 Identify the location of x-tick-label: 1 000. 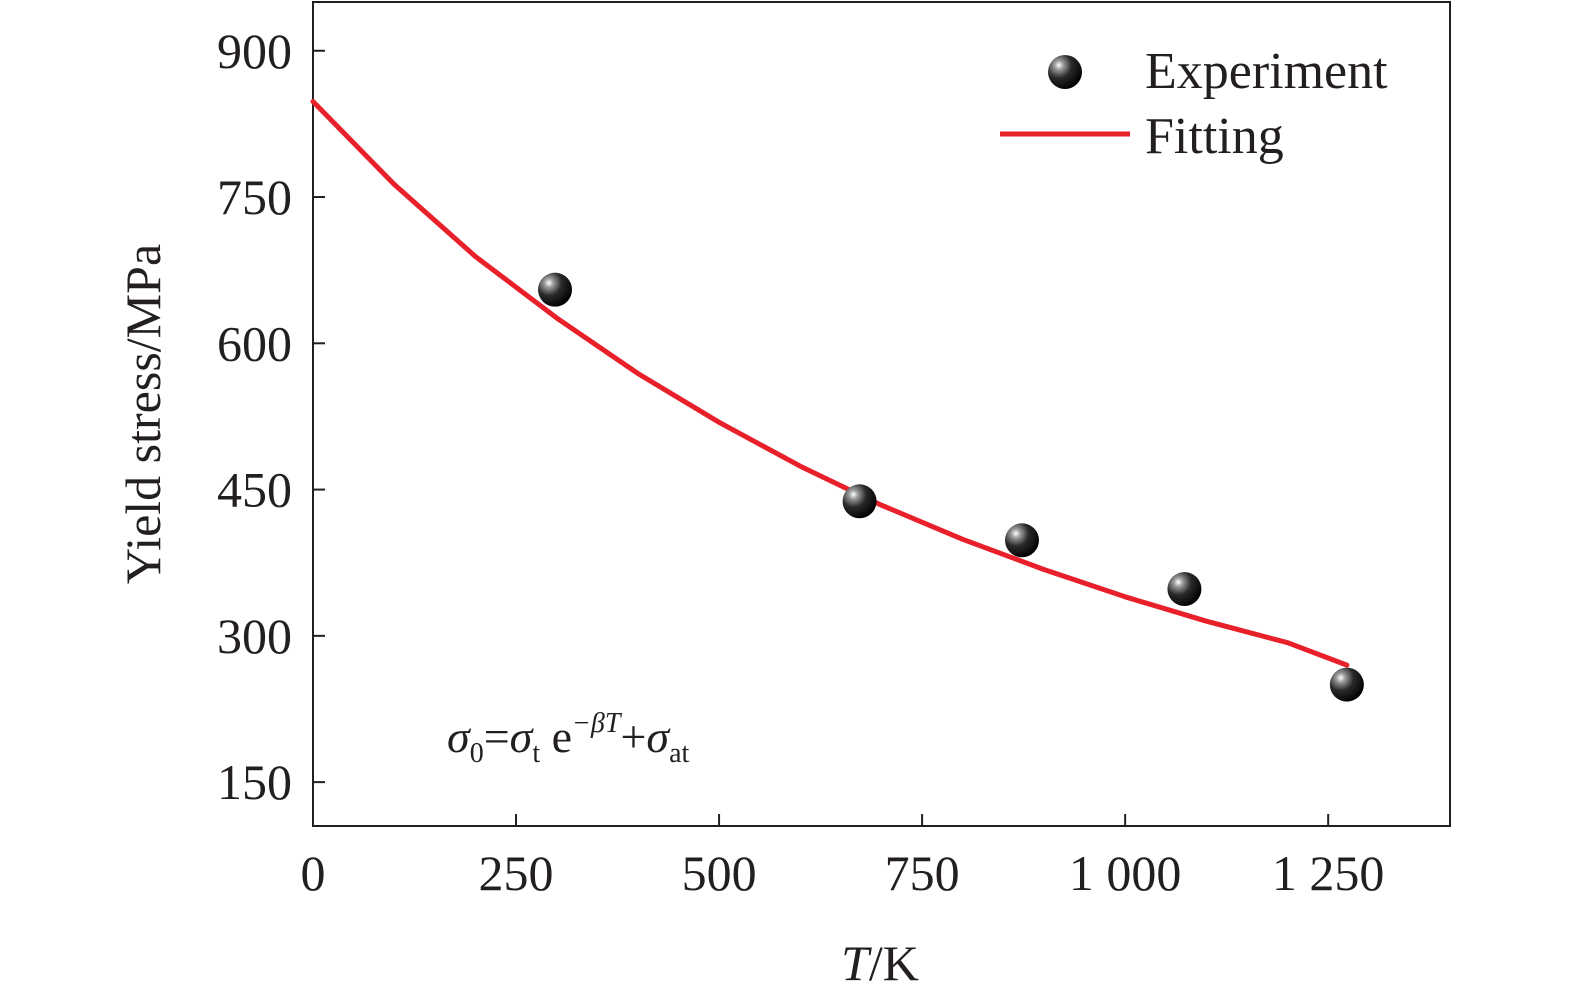
(1125, 873).